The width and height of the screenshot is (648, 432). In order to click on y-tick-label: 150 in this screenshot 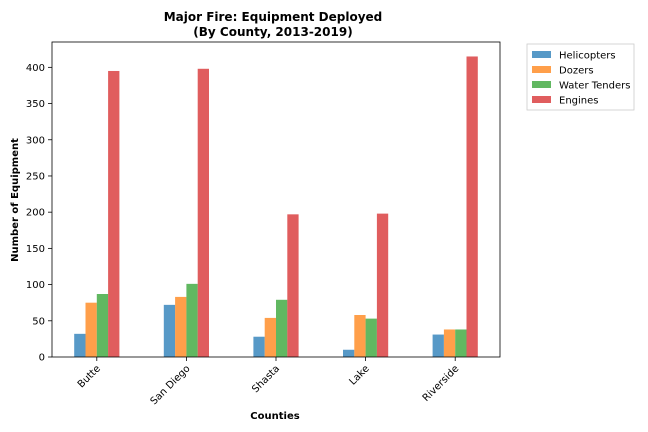, I will do `click(35, 249)`.